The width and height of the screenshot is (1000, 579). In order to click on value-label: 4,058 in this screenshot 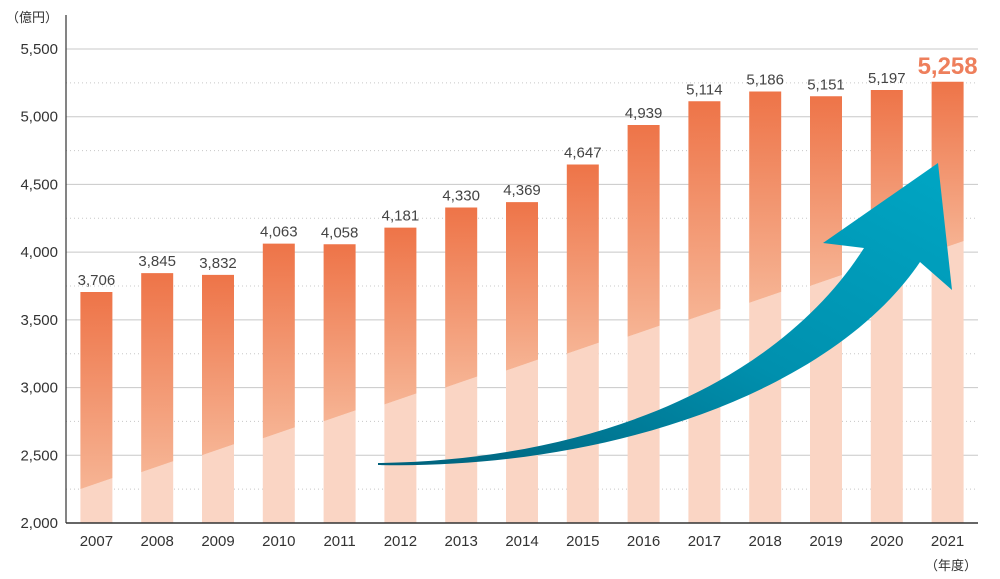, I will do `click(340, 232)`.